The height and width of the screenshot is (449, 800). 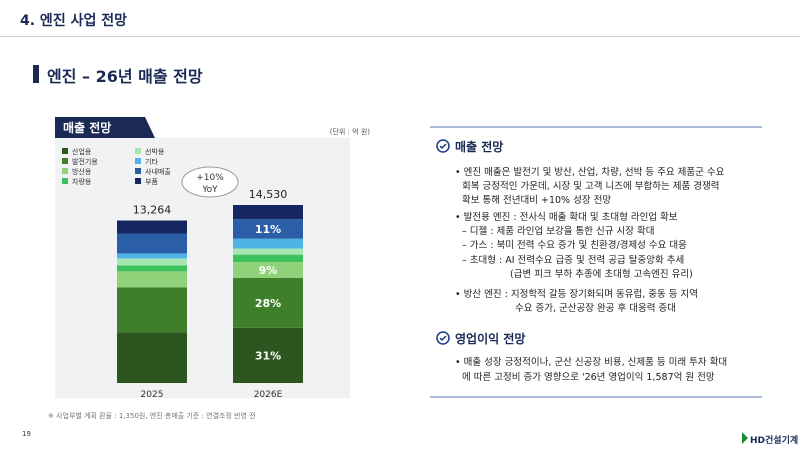 What do you see at coordinates (566, 217) in the screenshot?
I see `text-line: • 발전용 엔진 : 전사식 매출 확대 및 초대형 라인업 확보` at bounding box center [566, 217].